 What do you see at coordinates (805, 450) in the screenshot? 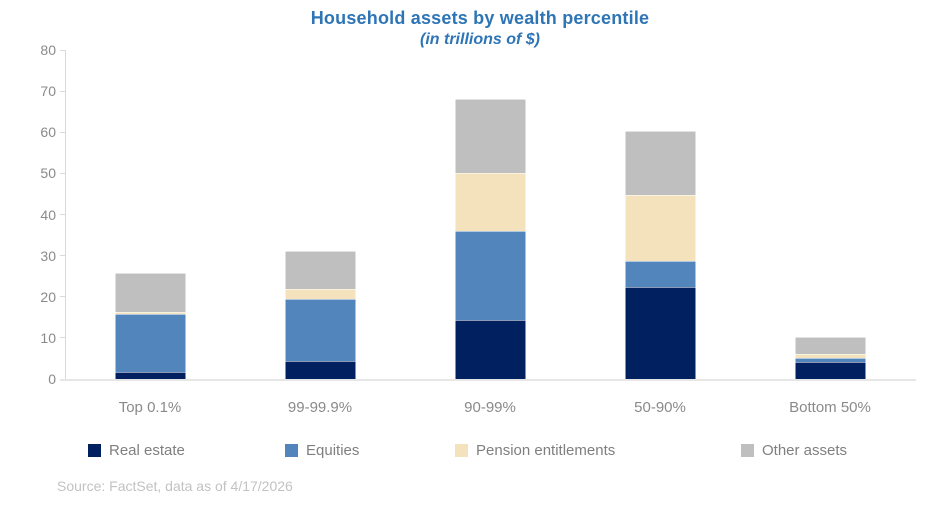
I see `legend-label: Other assets` at bounding box center [805, 450].